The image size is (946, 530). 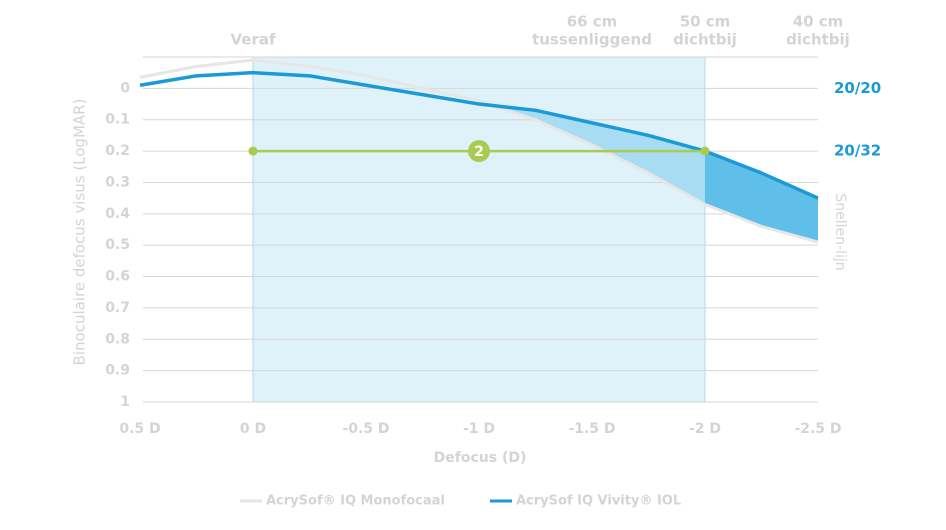 I want to click on reference-badge, so click(x=479, y=151).